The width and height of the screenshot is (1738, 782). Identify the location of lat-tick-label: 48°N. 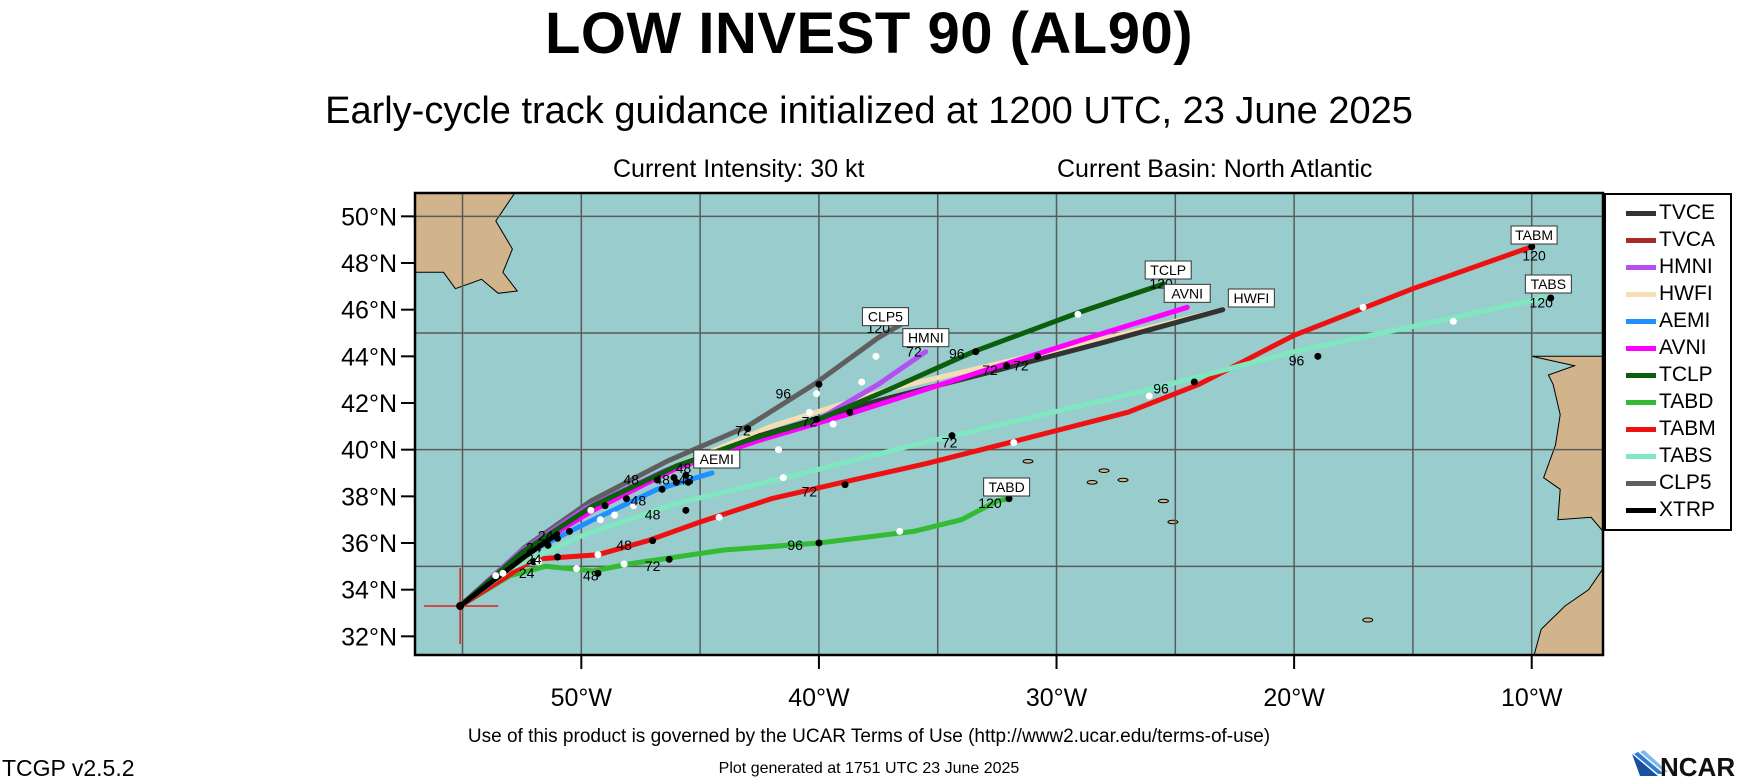
(369, 264).